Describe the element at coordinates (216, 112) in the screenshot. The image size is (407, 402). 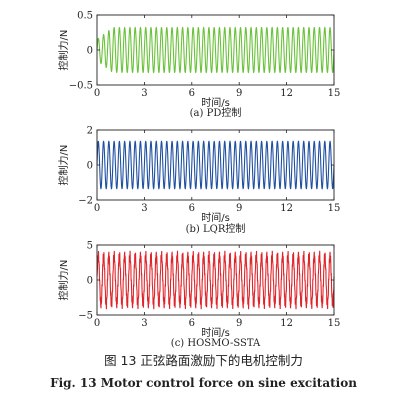
I see `subfigure-caption: (a) PD控制` at that location.